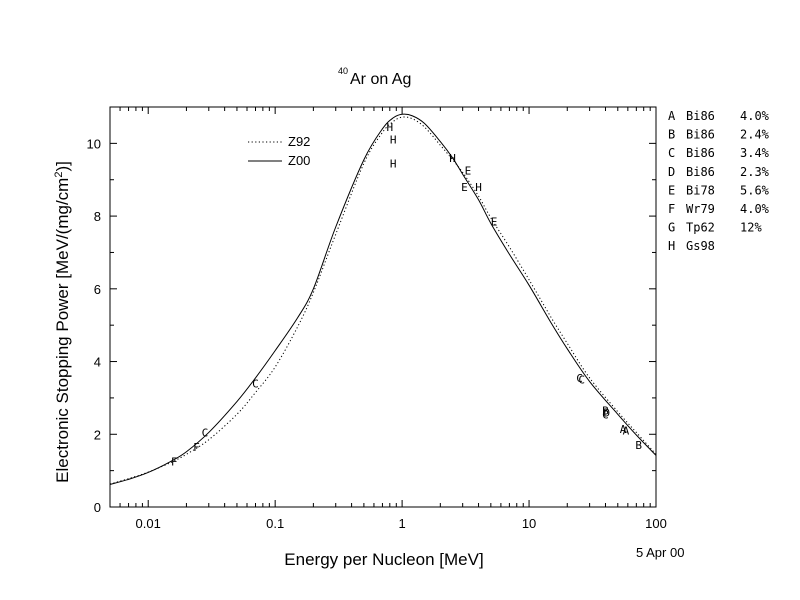  I want to click on x-tick-label: 100, so click(656, 523).